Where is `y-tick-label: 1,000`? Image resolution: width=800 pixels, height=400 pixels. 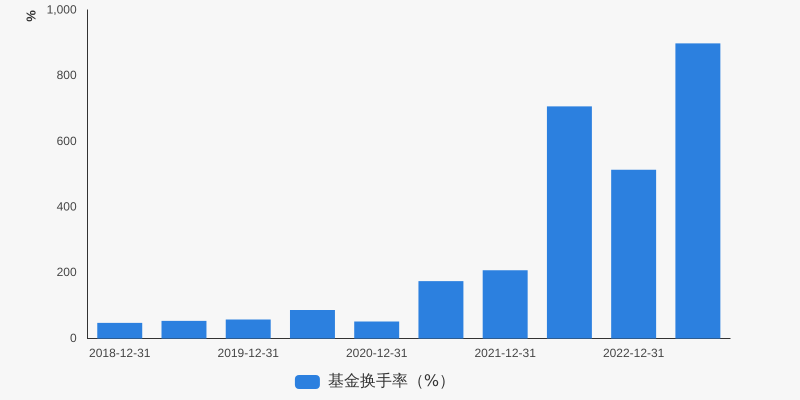
y-tick-label: 1,000 is located at coordinates (61, 9).